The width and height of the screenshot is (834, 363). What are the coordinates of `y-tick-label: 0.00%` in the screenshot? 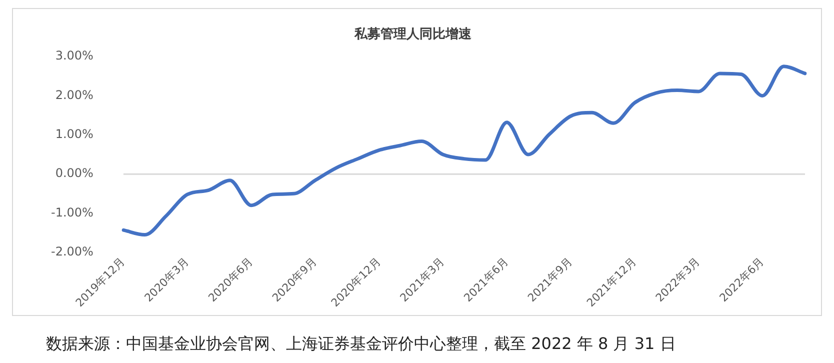 It's located at (74, 173).